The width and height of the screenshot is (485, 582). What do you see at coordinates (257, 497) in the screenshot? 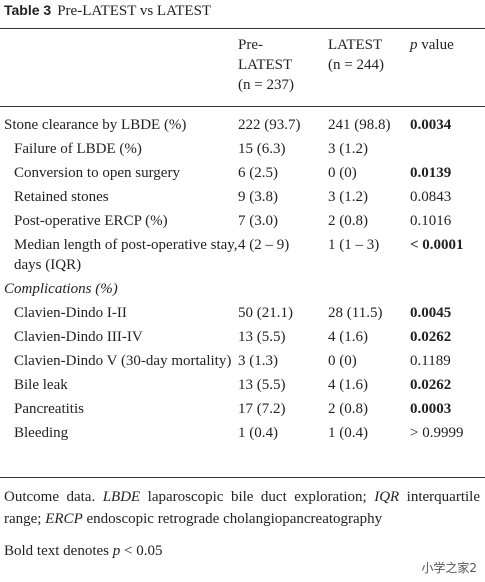
I see `footnote-text: laparoscopic bile duct exploration;` at bounding box center [257, 497].